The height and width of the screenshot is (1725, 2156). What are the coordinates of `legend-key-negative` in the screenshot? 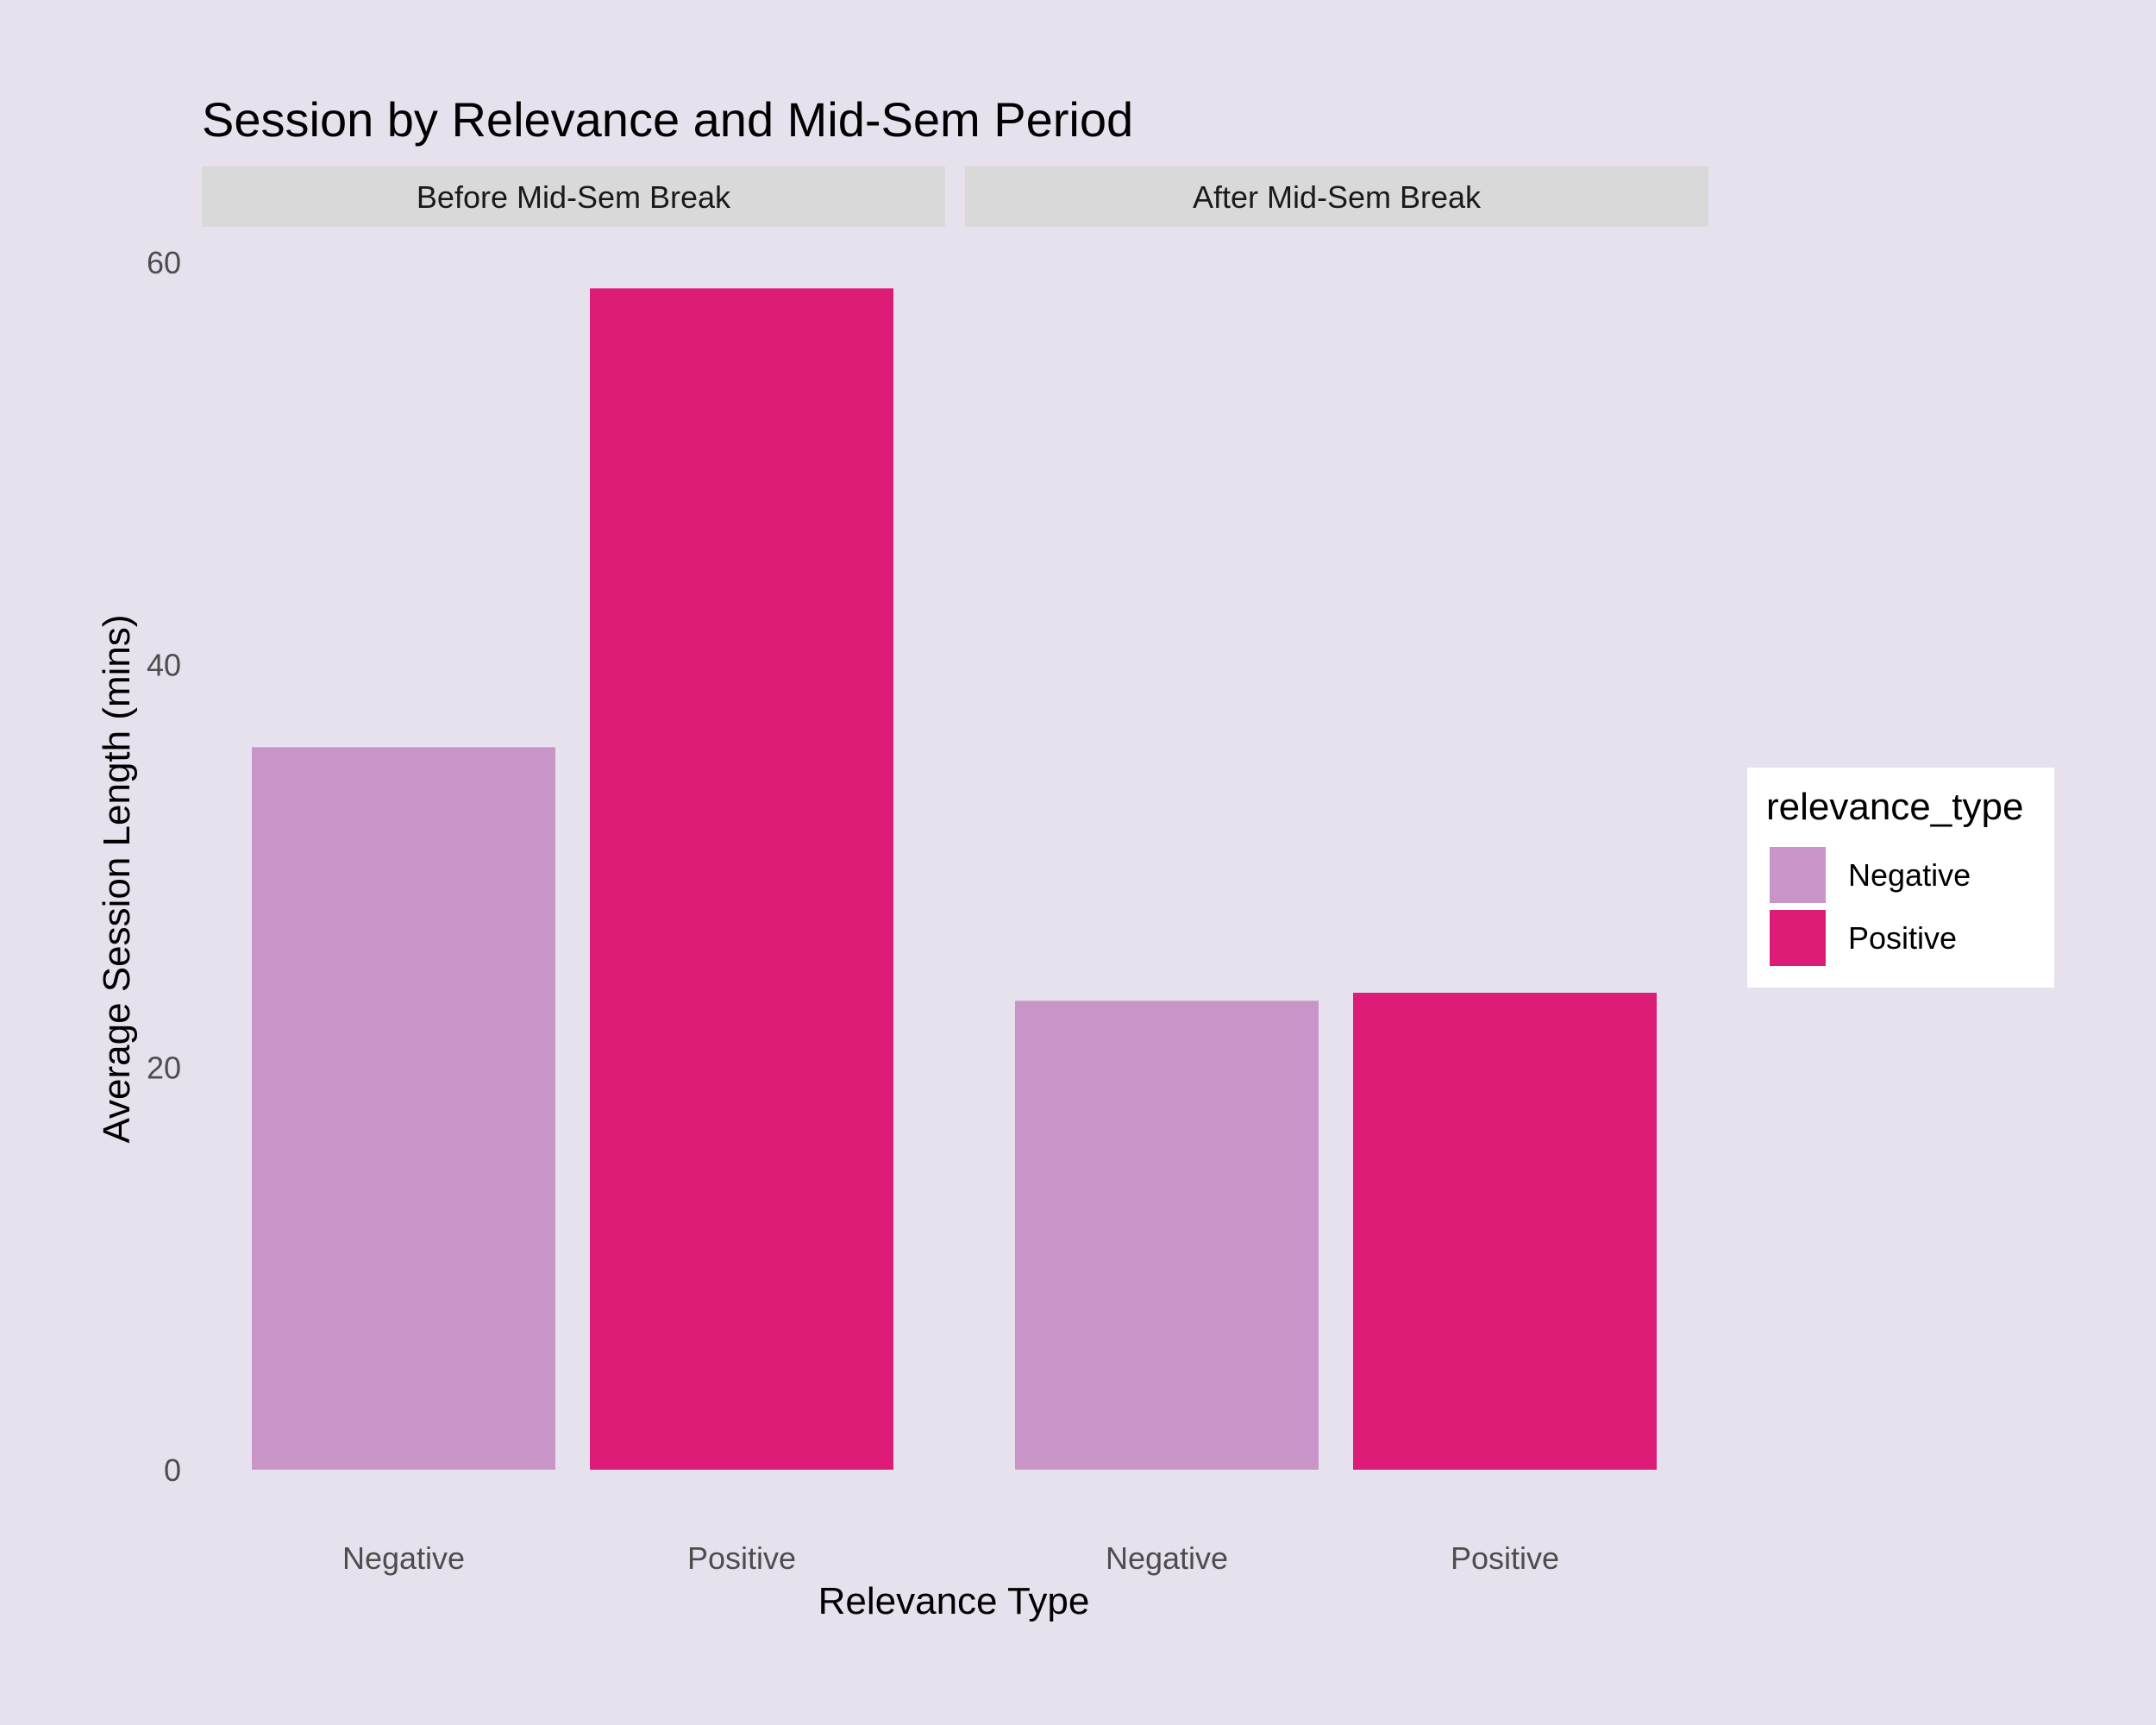 It's located at (1797, 875).